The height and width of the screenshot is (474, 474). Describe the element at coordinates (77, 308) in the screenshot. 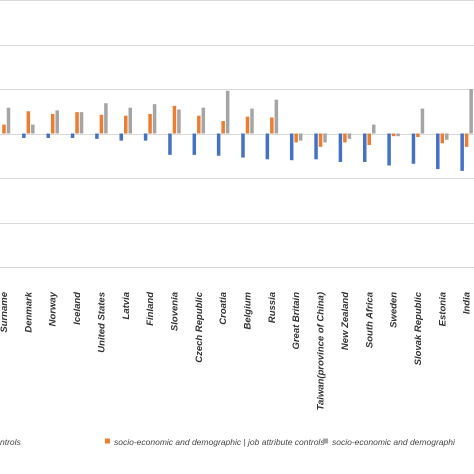

I see `x-tick-label: Iceland` at that location.